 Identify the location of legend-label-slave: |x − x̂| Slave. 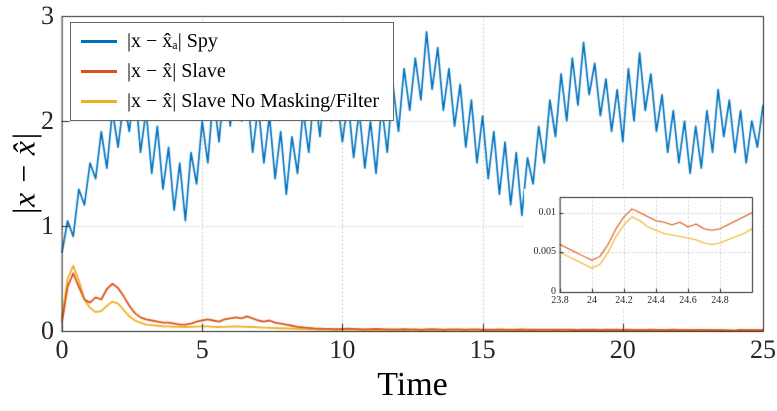
(176, 71).